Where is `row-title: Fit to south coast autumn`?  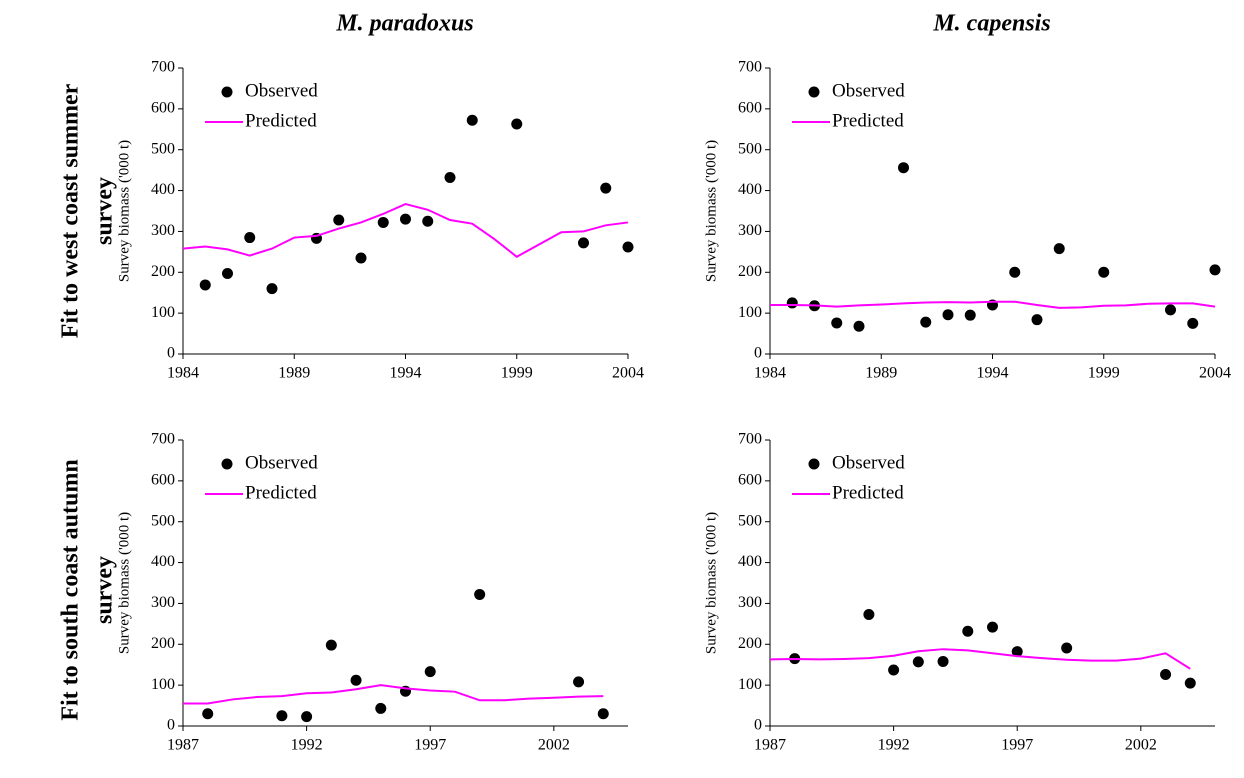
row-title: Fit to south coast autumn is located at coordinates (71, 589).